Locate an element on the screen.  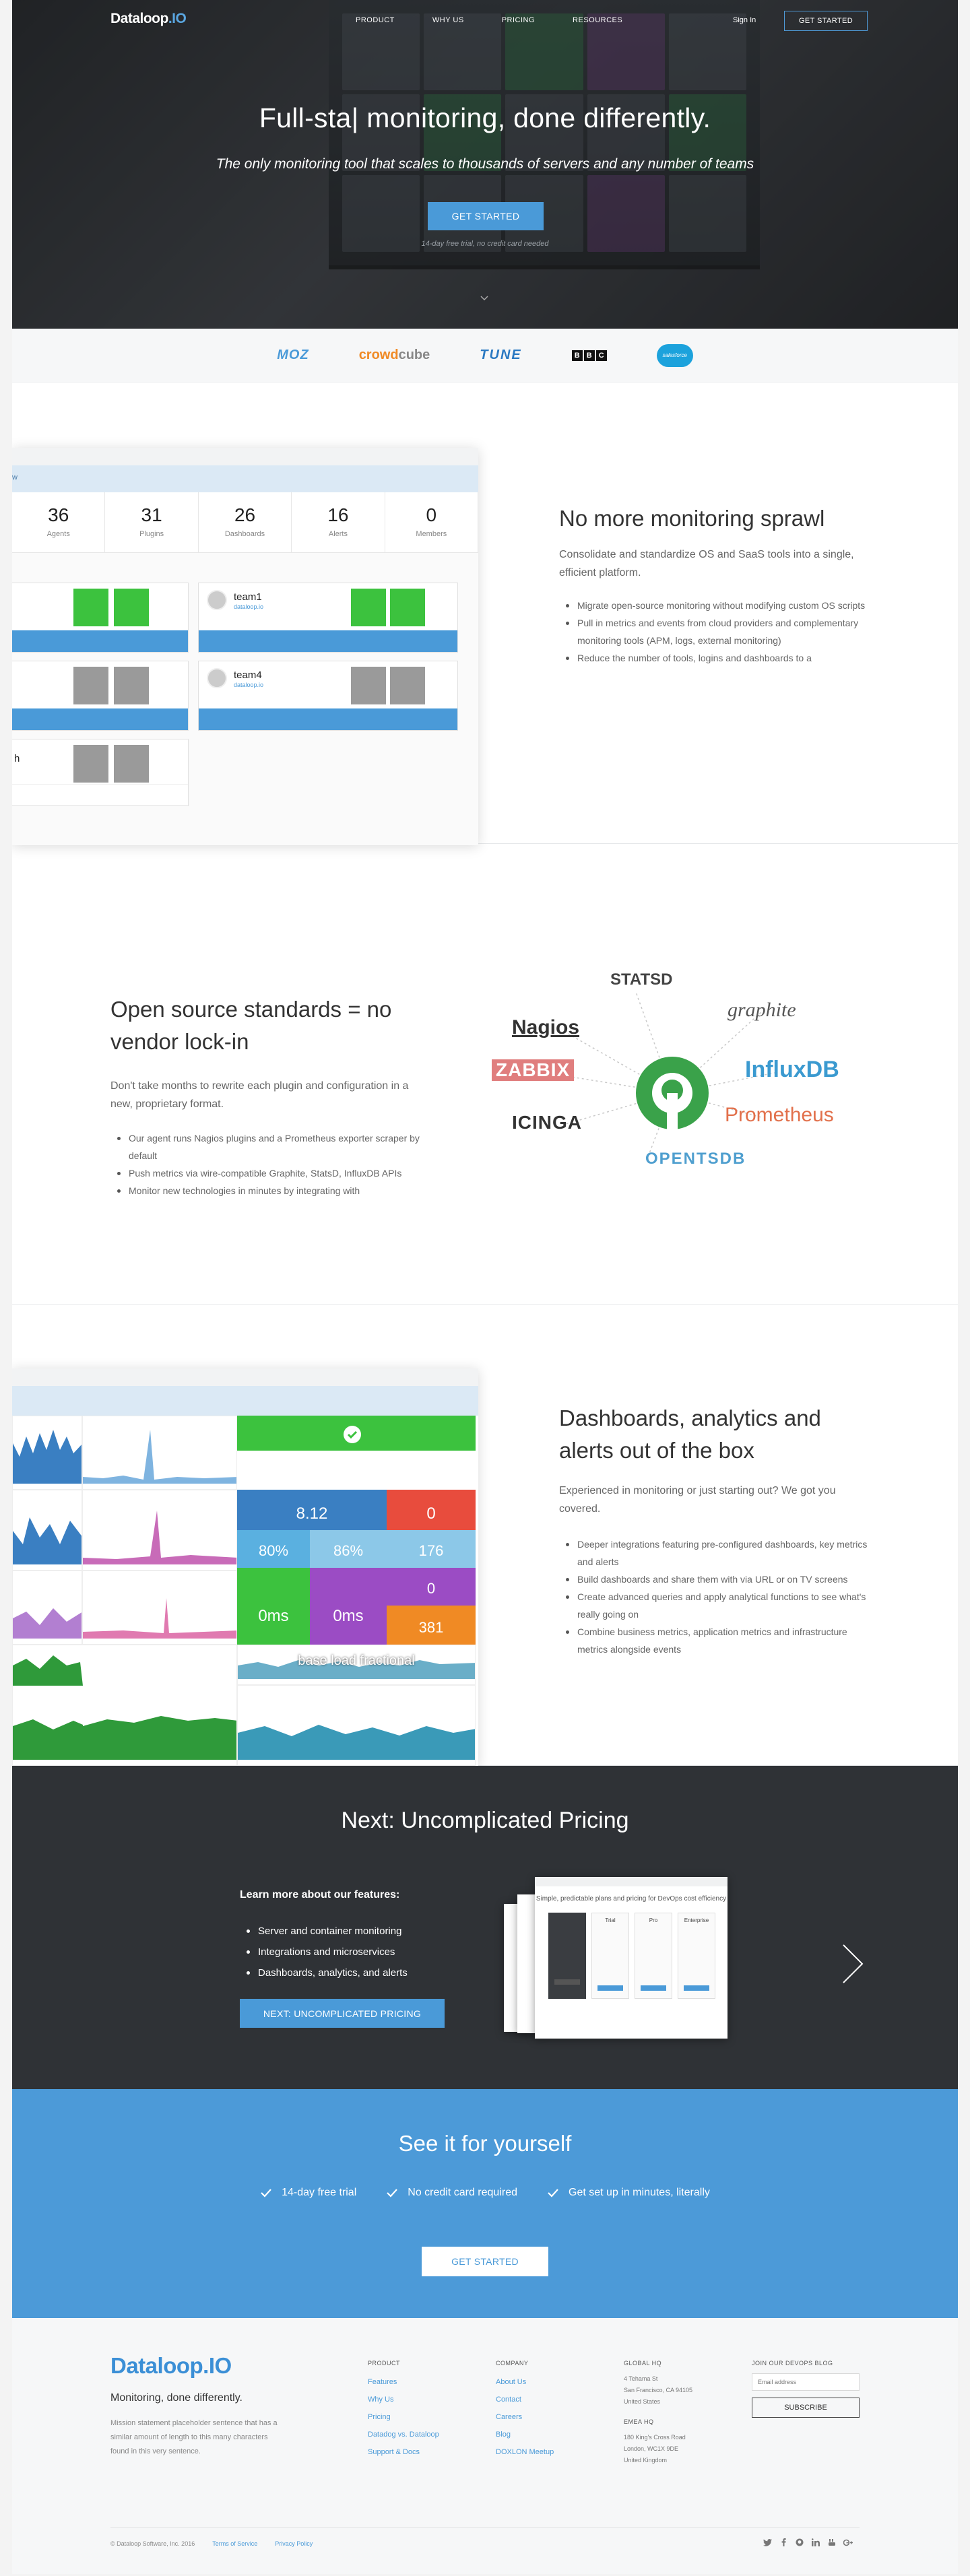
nav-why-us: WHY US is located at coordinates (448, 20).